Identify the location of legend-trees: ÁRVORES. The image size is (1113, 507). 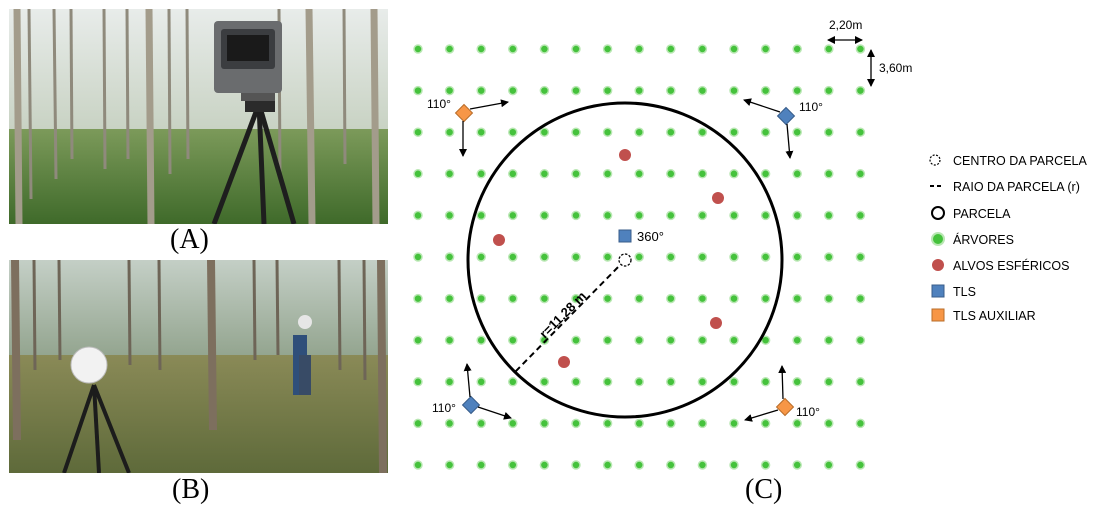
(972, 239).